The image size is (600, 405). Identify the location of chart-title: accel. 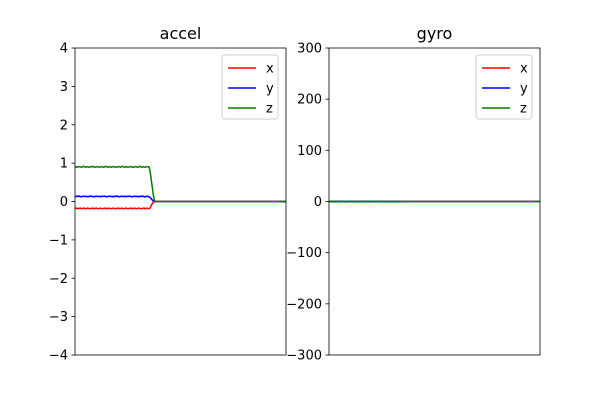
(181, 33).